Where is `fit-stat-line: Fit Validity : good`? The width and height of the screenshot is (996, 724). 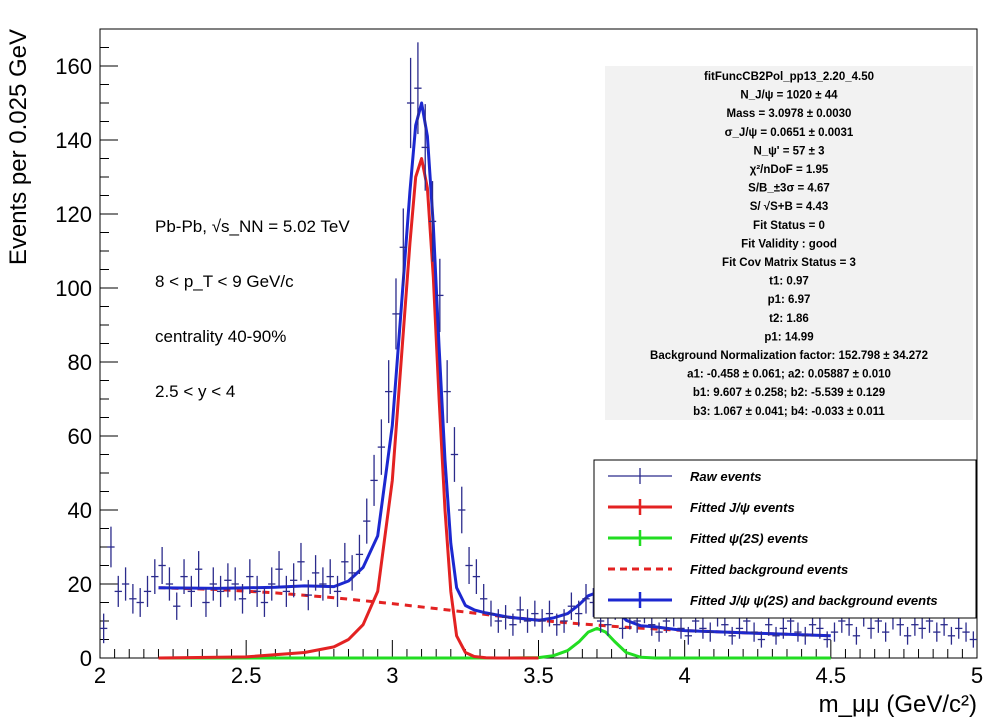 fit-stat-line: Fit Validity : good is located at coordinates (789, 244).